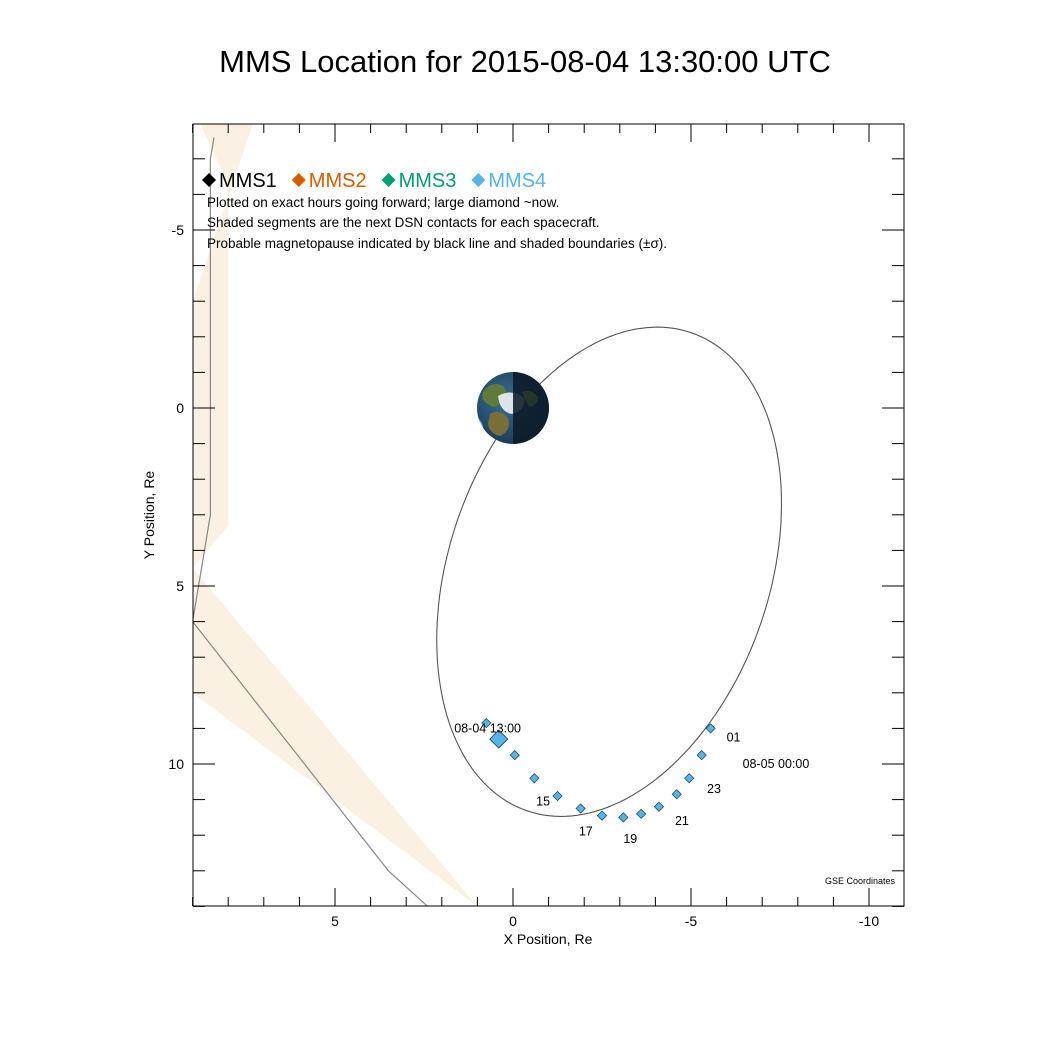 This screenshot has height=1042, width=1042. What do you see at coordinates (149, 515) in the screenshot?
I see `y-axis-label: Y Position, Re` at bounding box center [149, 515].